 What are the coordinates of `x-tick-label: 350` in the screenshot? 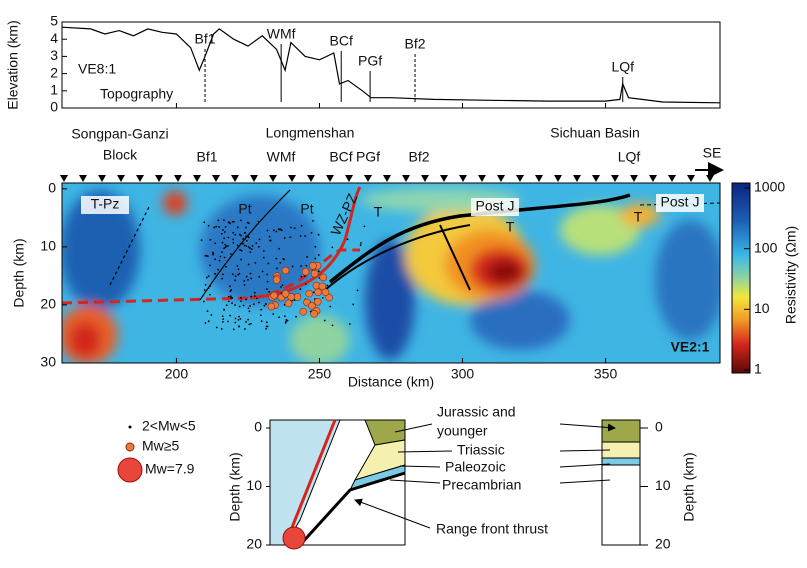 It's located at (606, 374).